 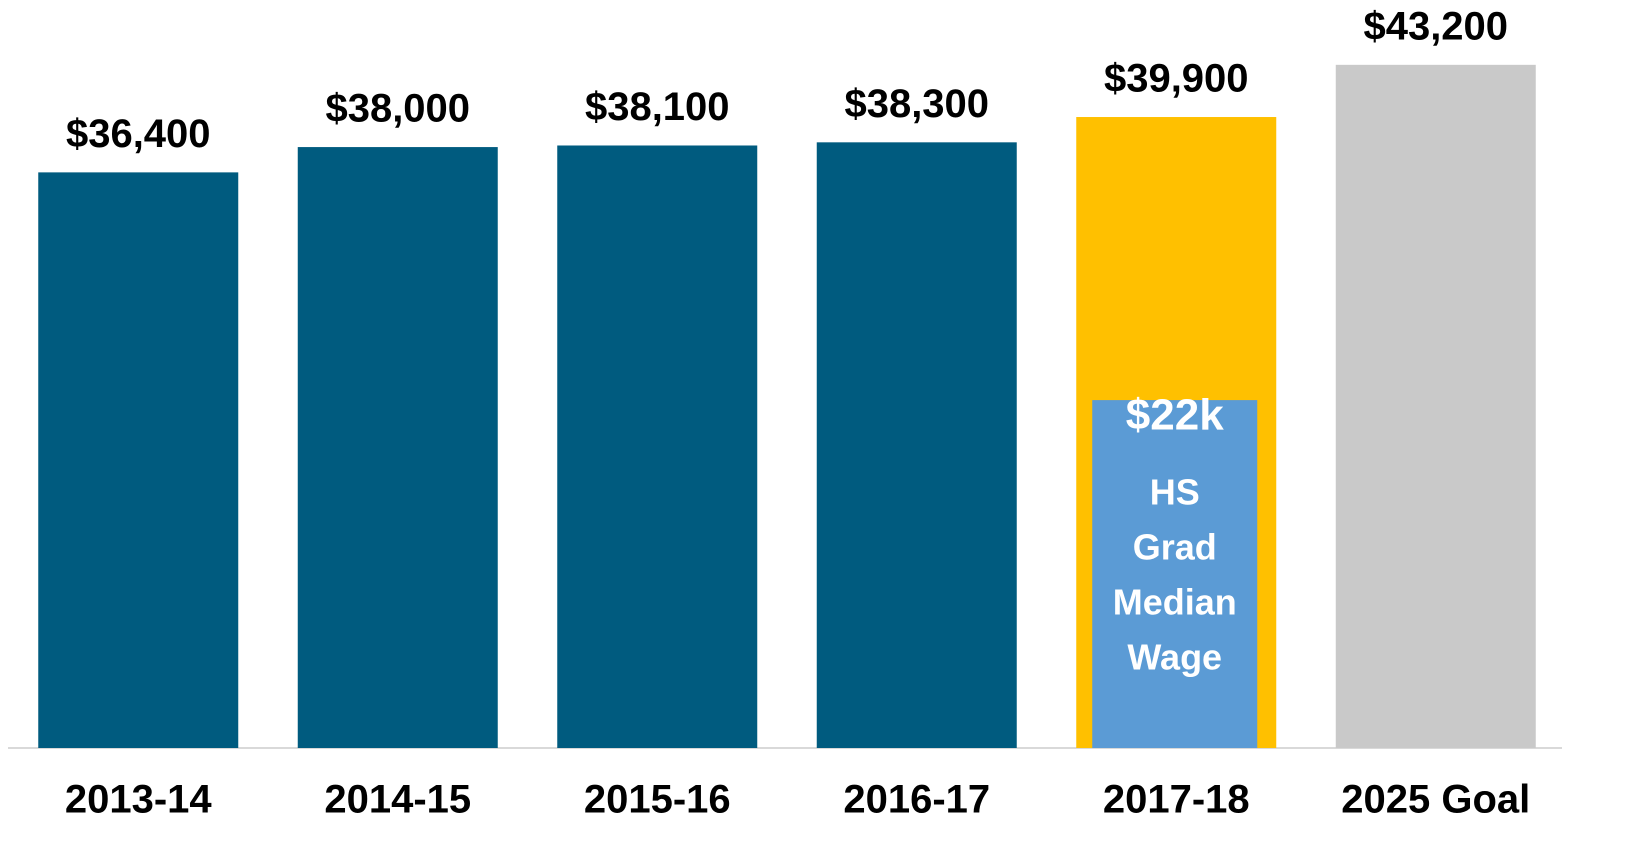 What do you see at coordinates (397, 800) in the screenshot?
I see `x-tick-label: 2014-15` at bounding box center [397, 800].